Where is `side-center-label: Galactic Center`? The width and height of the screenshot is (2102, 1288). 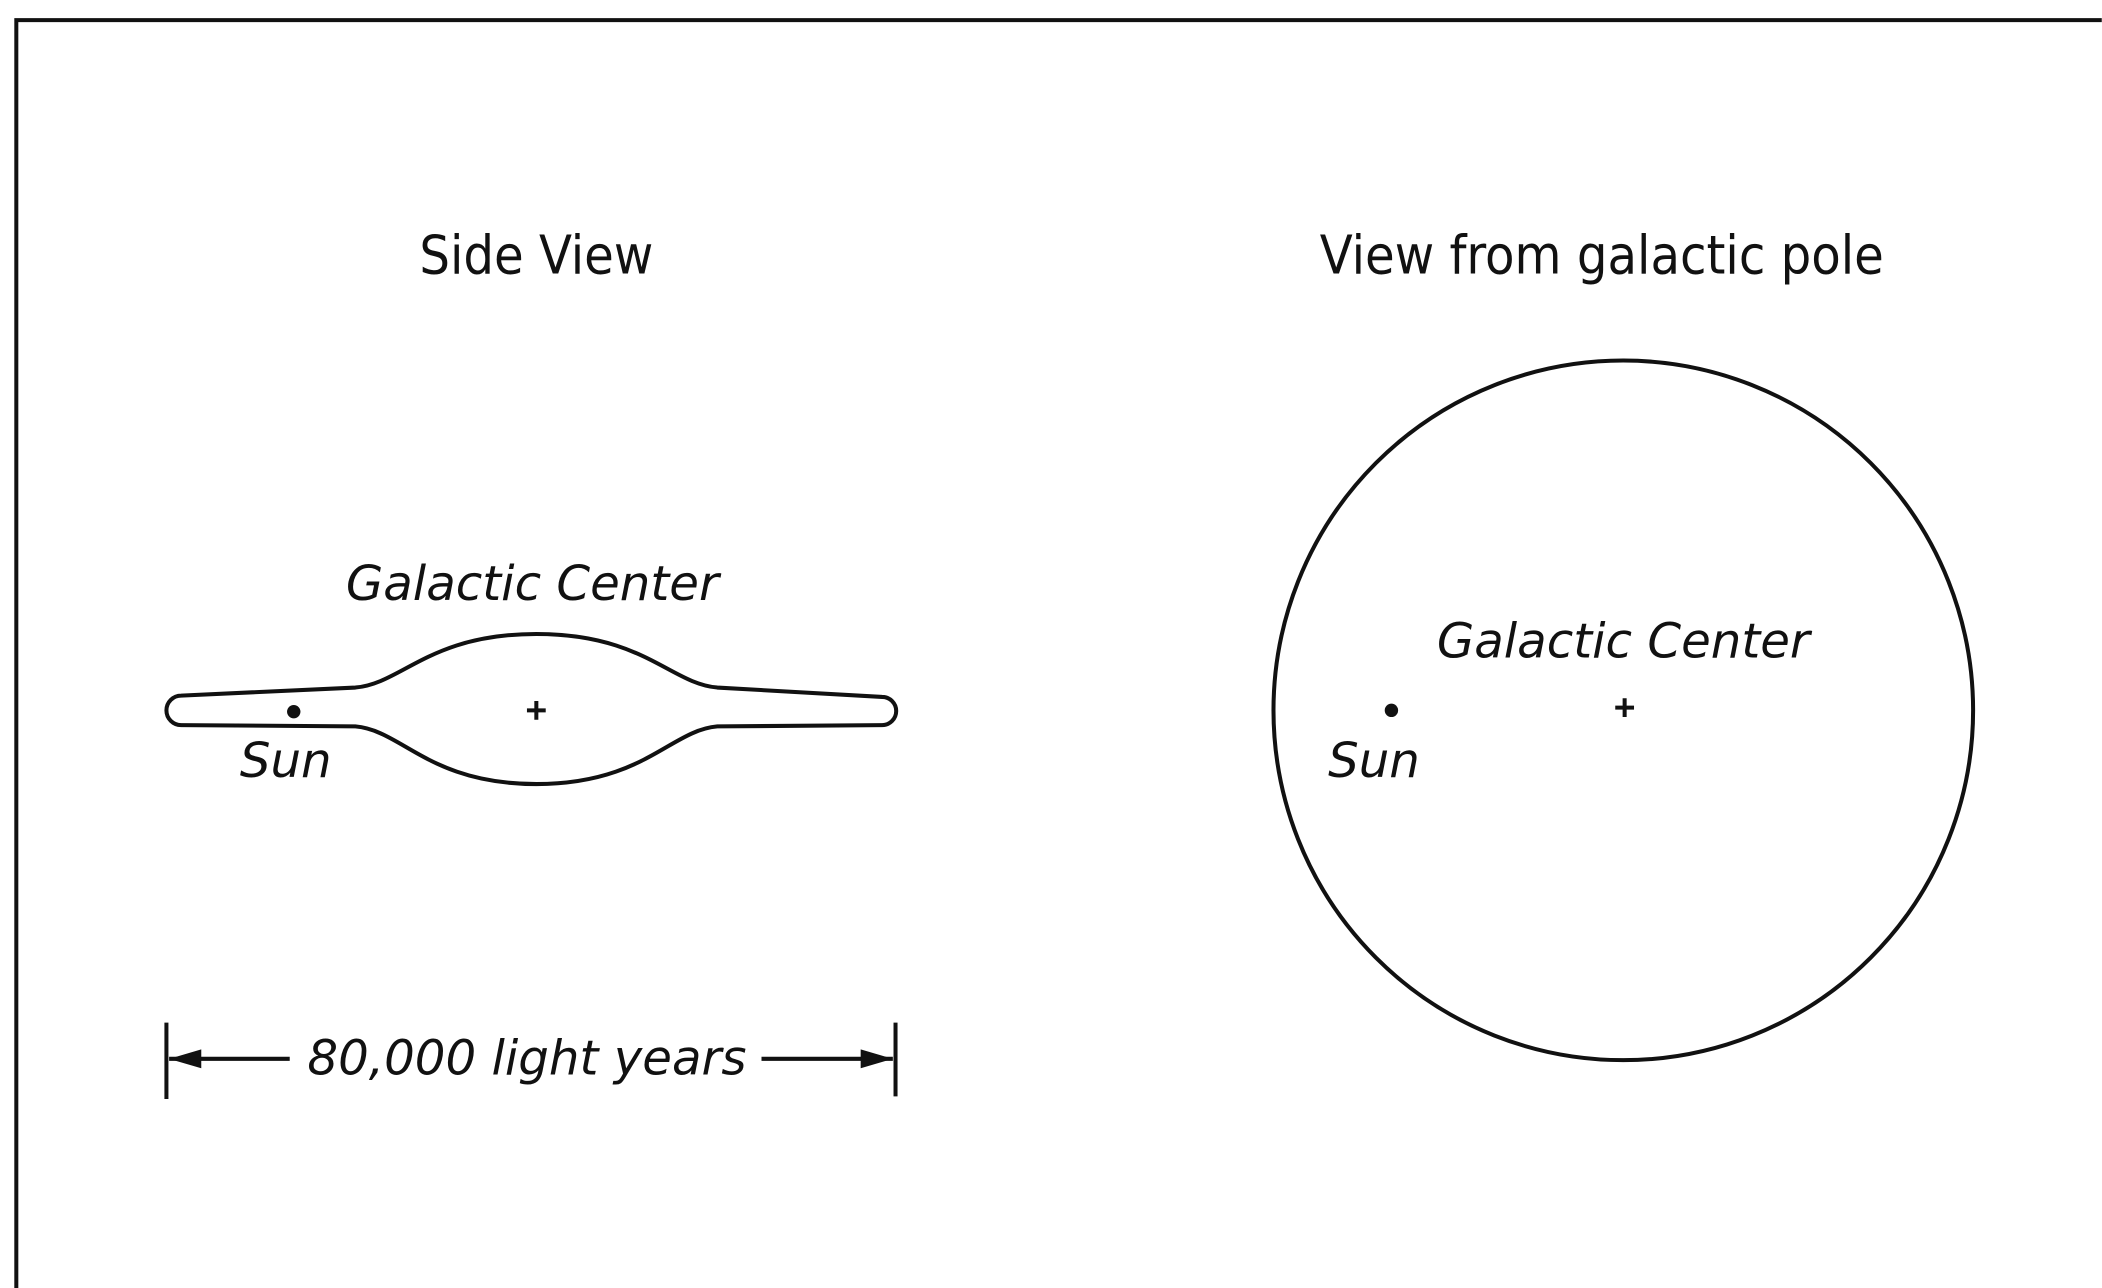 side-center-label: Galactic Center is located at coordinates (534, 584).